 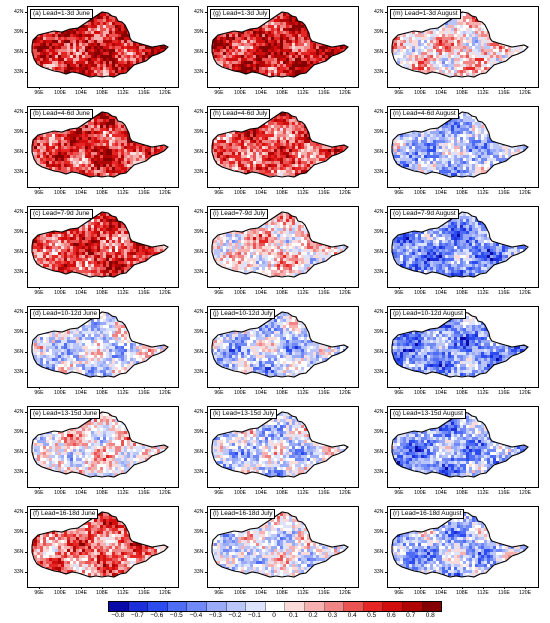 What do you see at coordinates (463, 147) in the screenshot?
I see `map-panel: (n) Lead=4-6d August` at bounding box center [463, 147].